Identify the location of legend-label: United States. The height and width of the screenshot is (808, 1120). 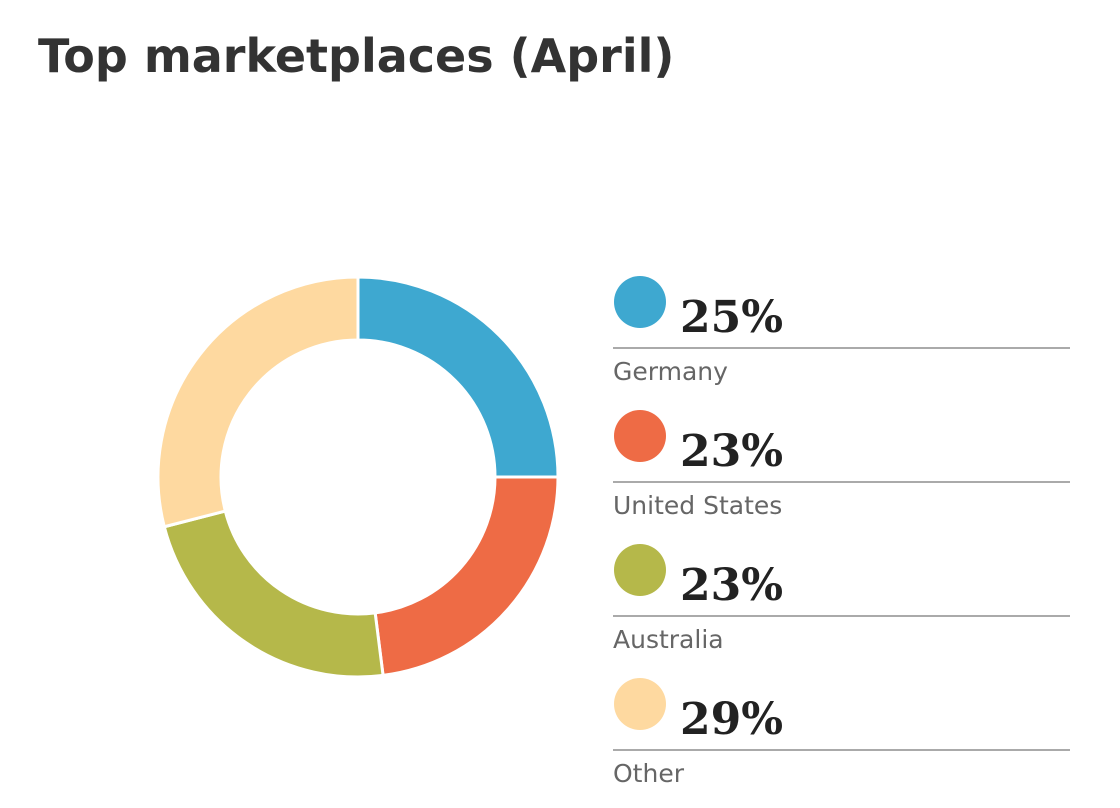
(697, 505).